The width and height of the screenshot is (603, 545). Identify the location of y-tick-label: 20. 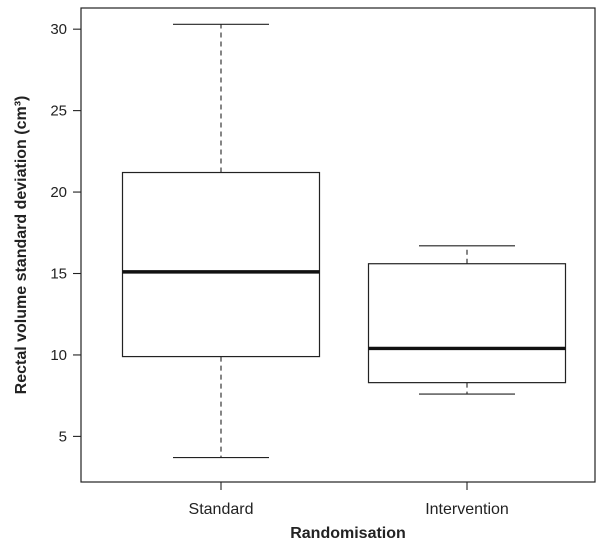
(58, 192).